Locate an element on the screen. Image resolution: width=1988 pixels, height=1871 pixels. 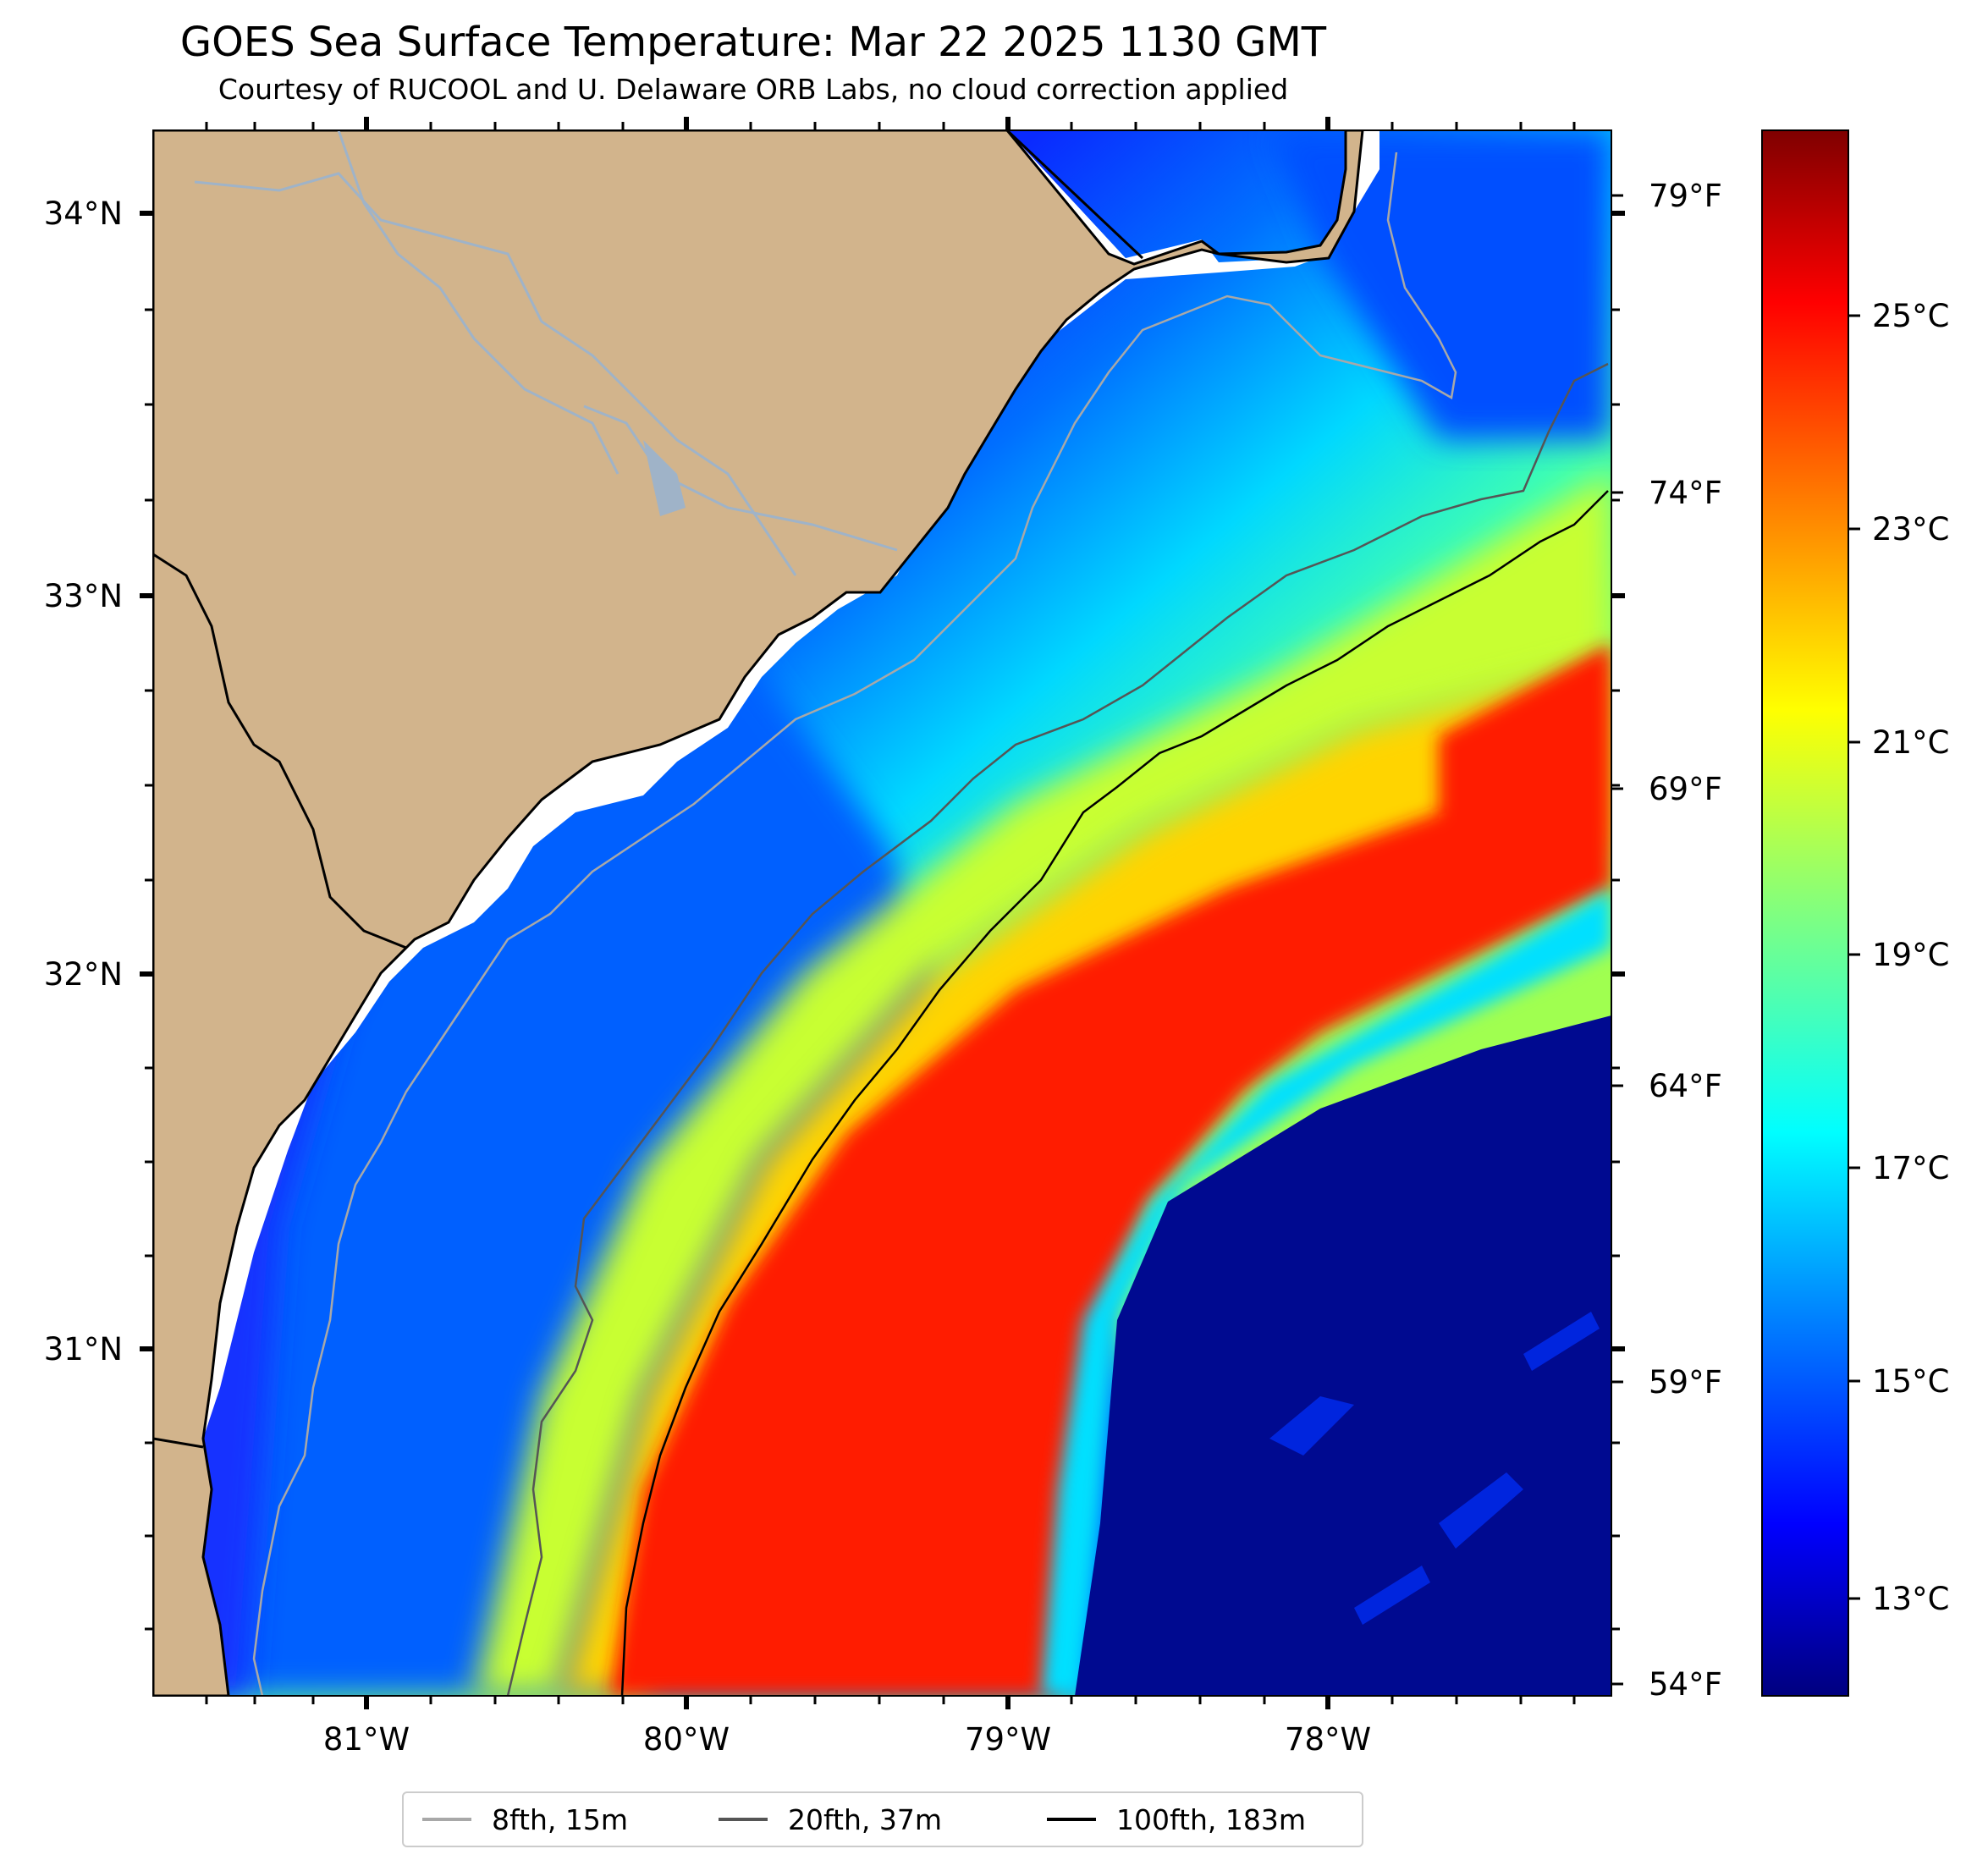
offshore-cold-streaks is located at coordinates (1434, 1469).